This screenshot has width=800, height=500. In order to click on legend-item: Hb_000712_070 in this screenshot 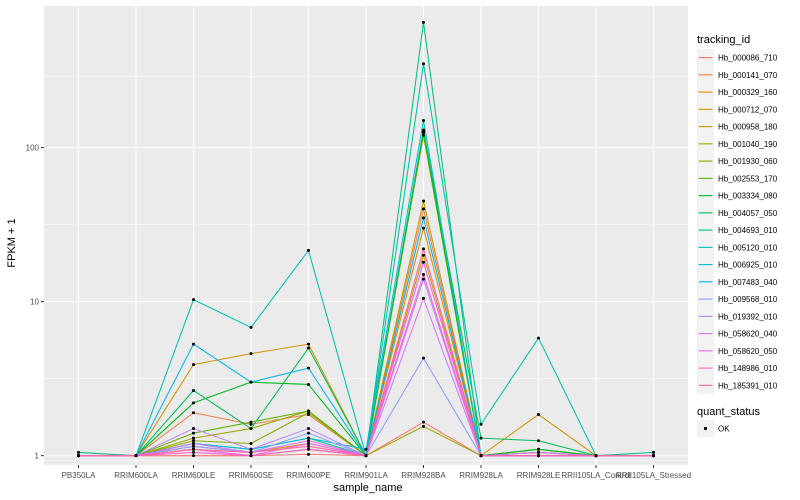, I will do `click(737, 109)`.